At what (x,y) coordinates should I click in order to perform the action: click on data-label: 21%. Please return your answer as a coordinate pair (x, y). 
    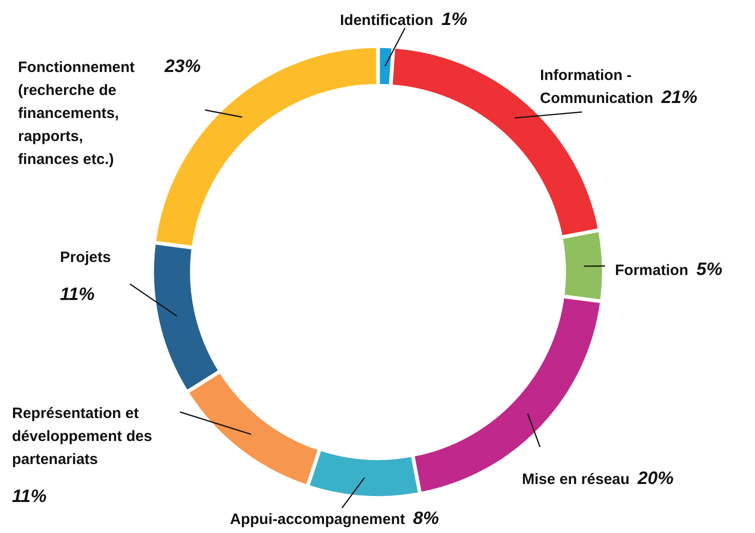
    Looking at the image, I should click on (679, 97).